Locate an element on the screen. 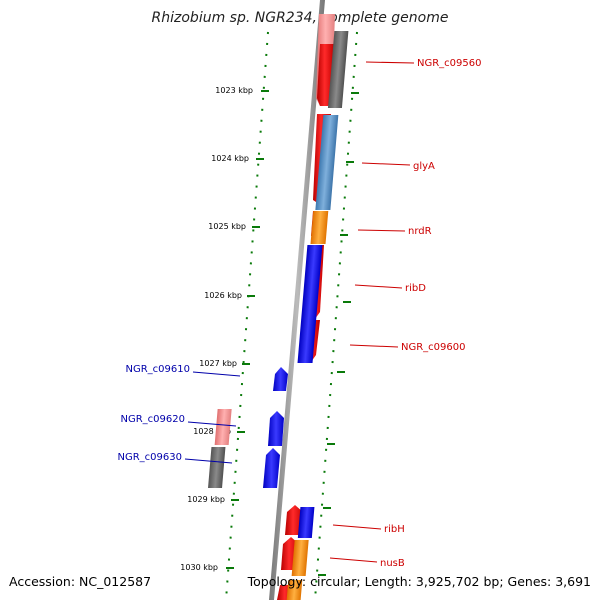  left-leader-lines is located at coordinates (212, 417).